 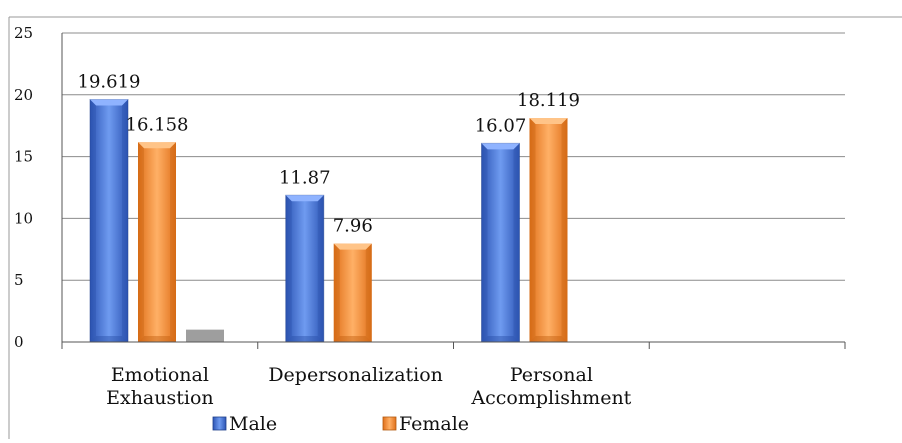 What do you see at coordinates (434, 424) in the screenshot?
I see `legend-label: Female` at bounding box center [434, 424].